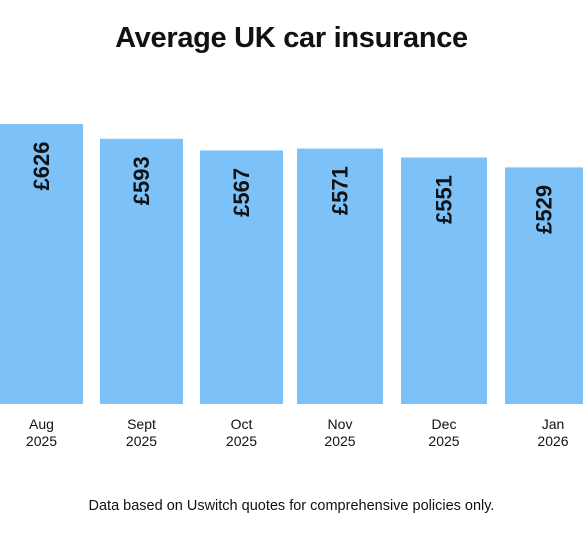 The width and height of the screenshot is (583, 535). I want to click on value-label: £571, so click(340, 190).